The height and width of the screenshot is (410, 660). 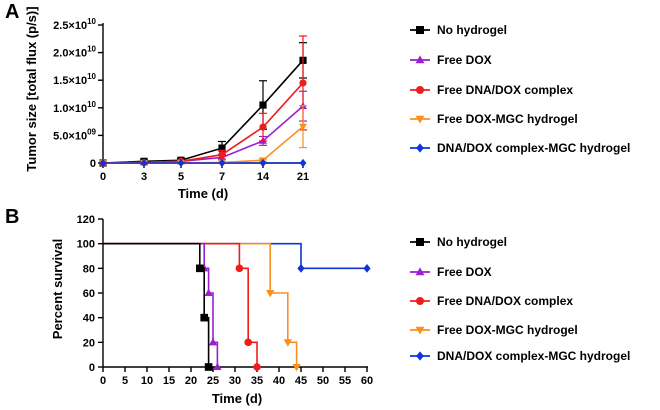 I want to click on panel-a-legend-item-dna-dox-complex-mgc-hydrogel: DNA/DOX complex-MGC hydrogel, so click(x=520, y=148).